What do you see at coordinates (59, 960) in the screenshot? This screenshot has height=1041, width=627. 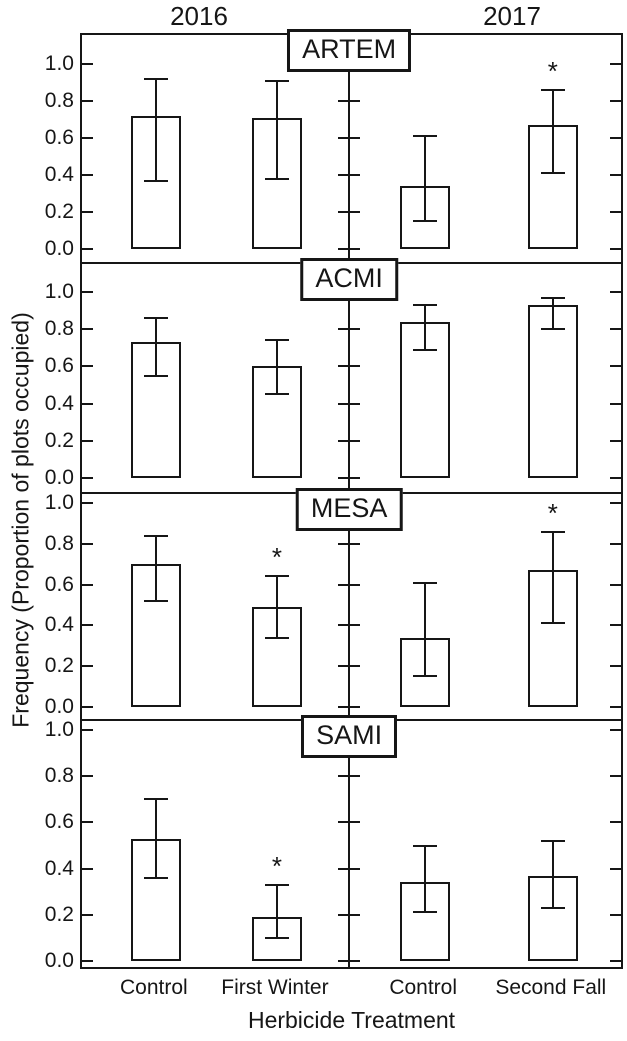 I see `y-tick-label: 0.0` at bounding box center [59, 960].